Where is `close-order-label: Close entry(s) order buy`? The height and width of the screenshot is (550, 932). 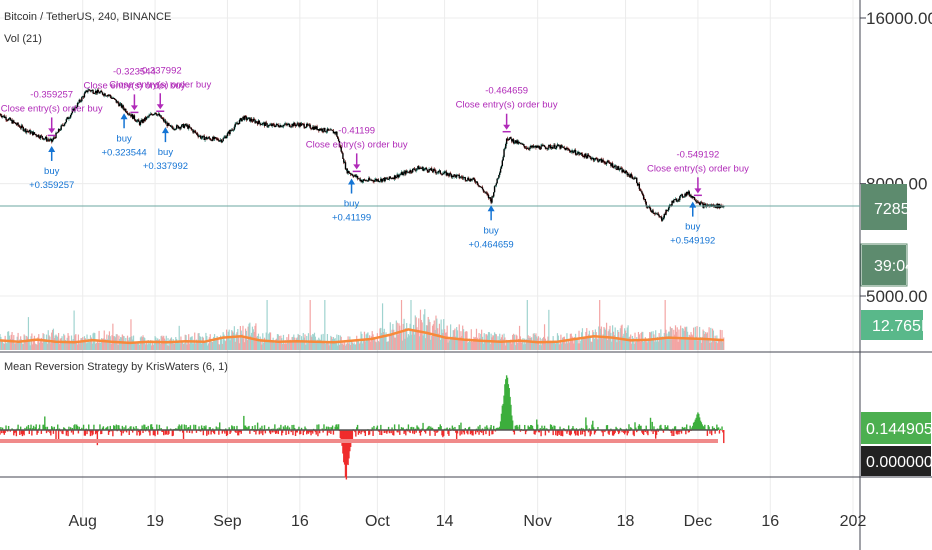
close-order-label: Close entry(s) order buy is located at coordinates (357, 144).